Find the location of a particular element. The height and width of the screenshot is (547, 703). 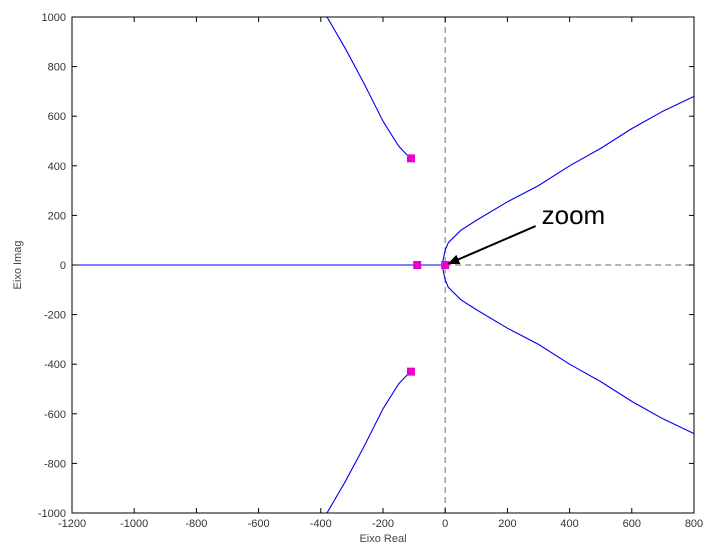

annotations: zoom is located at coordinates (526, 232).